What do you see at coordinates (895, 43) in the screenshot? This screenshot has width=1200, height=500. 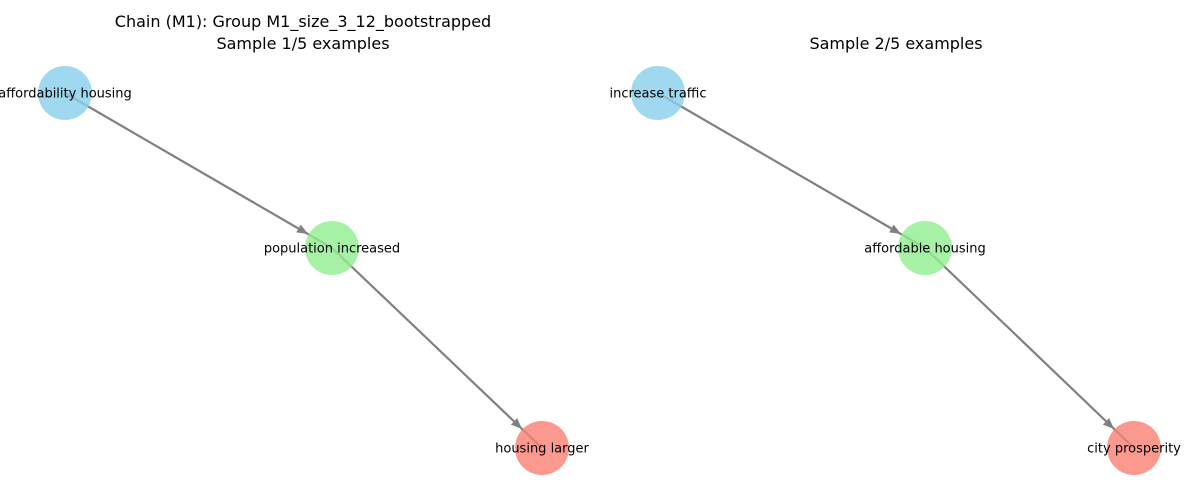 I see `panel-title-line2: Sample 2/5 examples` at bounding box center [895, 43].